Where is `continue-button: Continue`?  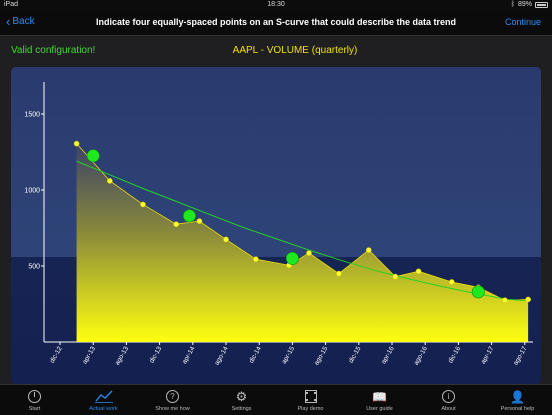 continue-button: Continue is located at coordinates (522, 22).